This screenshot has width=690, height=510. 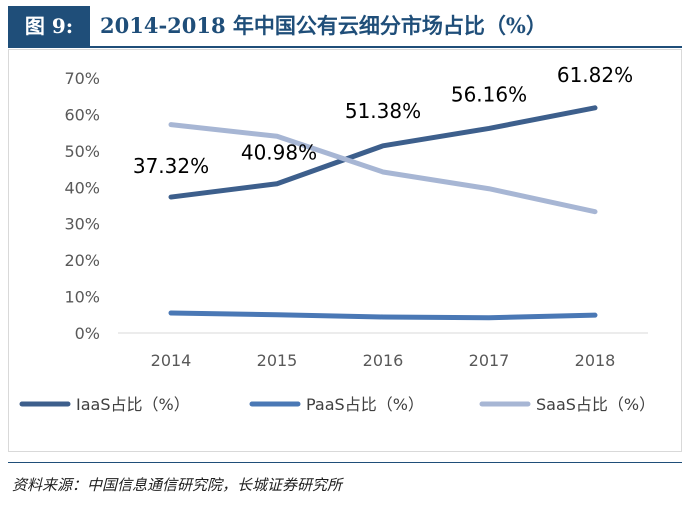 I want to click on y-tick-label: 40%, so click(x=82, y=187).